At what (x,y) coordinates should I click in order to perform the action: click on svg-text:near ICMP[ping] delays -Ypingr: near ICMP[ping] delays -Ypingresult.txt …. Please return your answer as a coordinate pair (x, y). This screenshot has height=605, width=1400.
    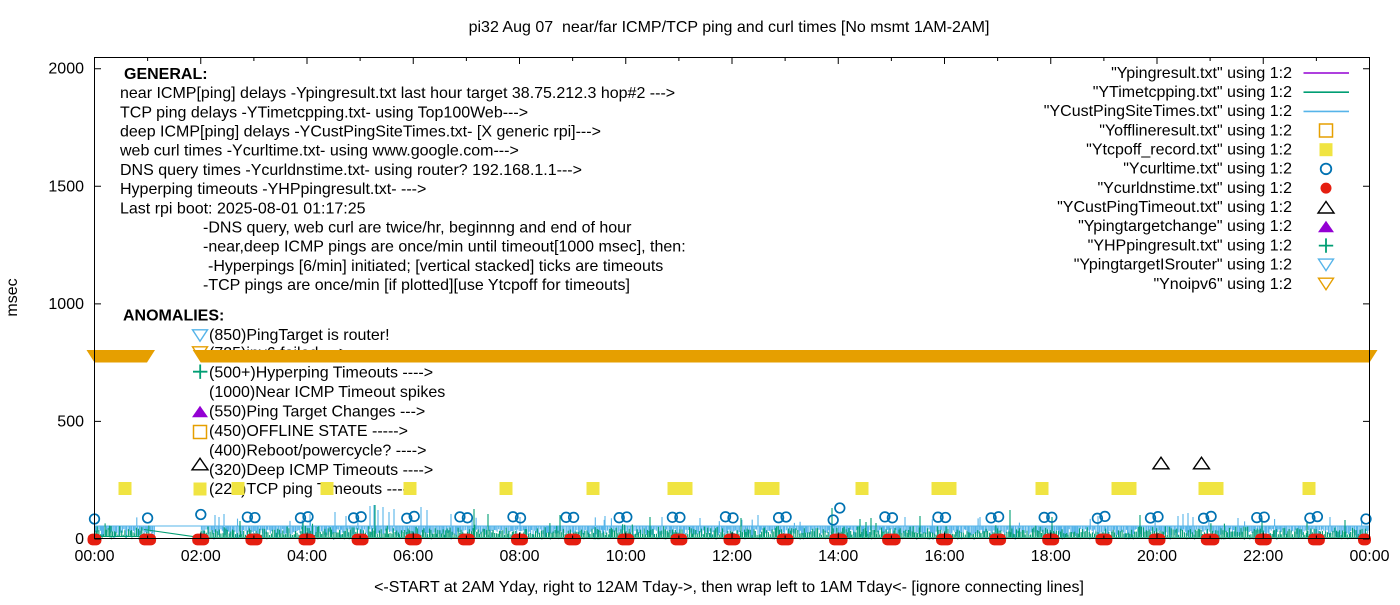
    Looking at the image, I should click on (397, 93).